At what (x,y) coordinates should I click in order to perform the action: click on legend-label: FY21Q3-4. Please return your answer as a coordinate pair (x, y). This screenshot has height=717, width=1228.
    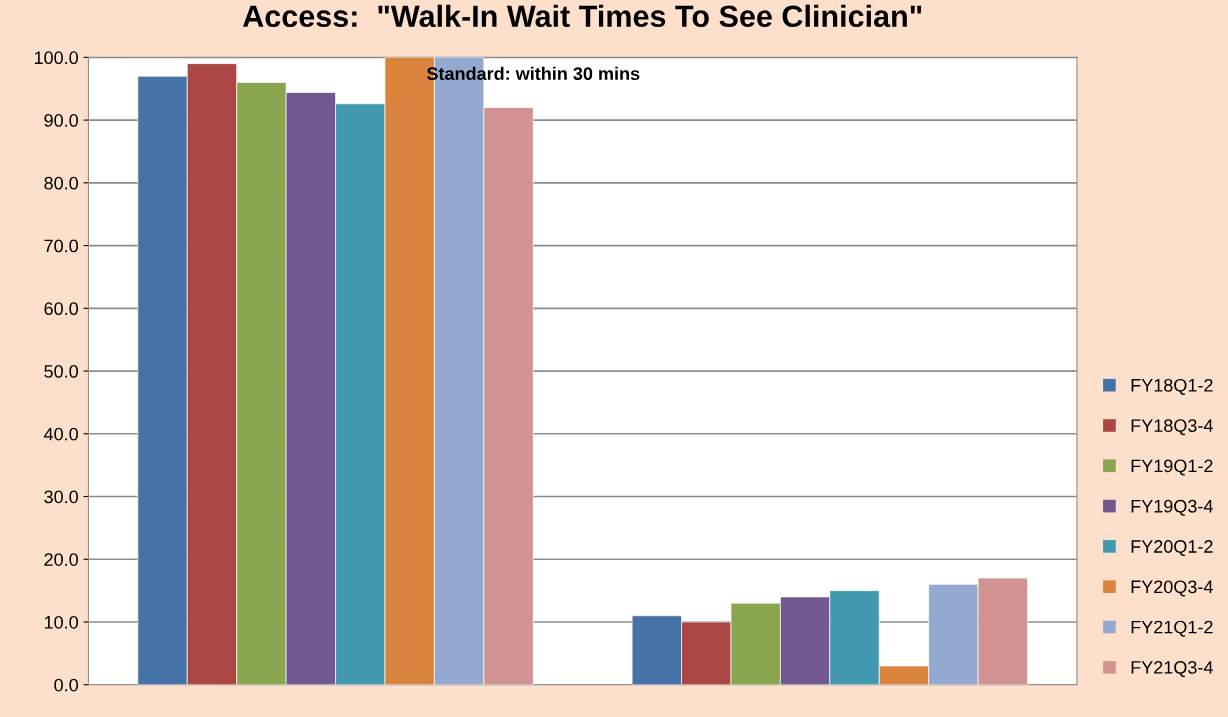
    Looking at the image, I should click on (1172, 669).